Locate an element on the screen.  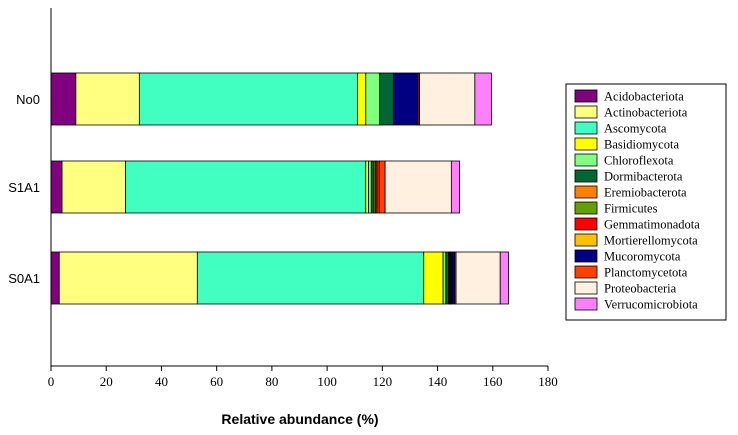
legend-entry: Mucoromycota is located at coordinates (642, 257).